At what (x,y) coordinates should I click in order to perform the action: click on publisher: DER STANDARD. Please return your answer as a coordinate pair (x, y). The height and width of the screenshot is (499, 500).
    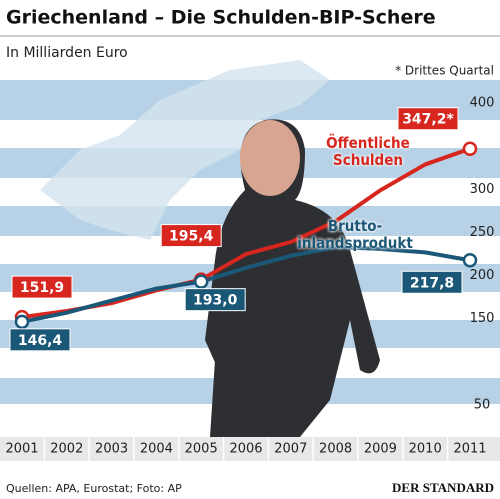
    Looking at the image, I should click on (443, 487).